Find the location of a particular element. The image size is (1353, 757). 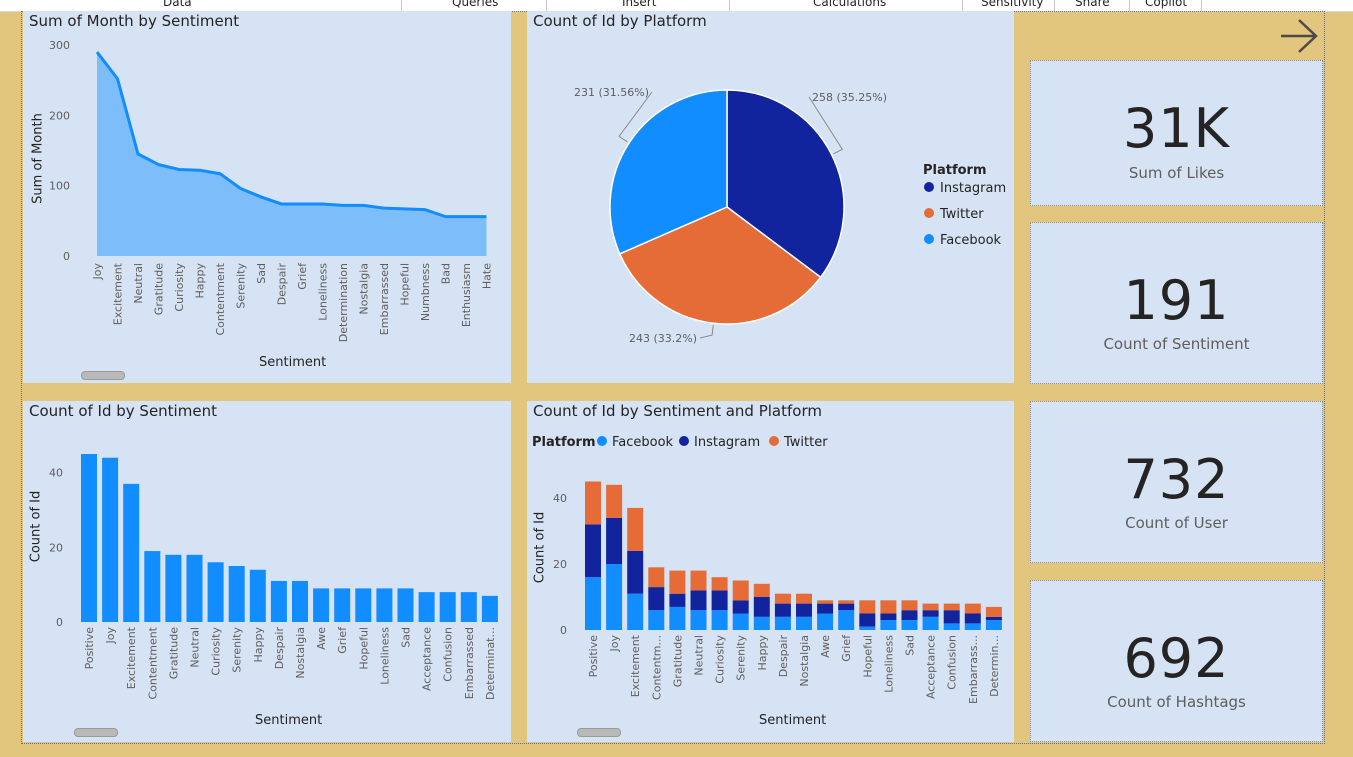

x-tick-label: Bad is located at coordinates (446, 273).